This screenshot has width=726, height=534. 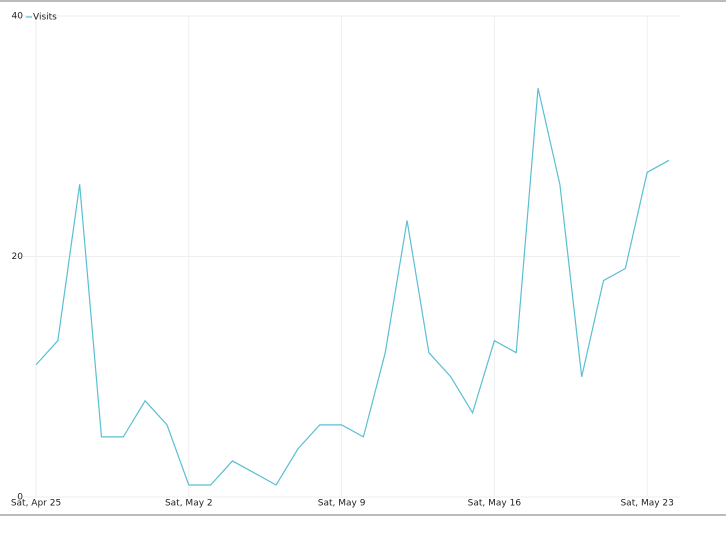 I want to click on x-tick-label: Sat, Apr 25, so click(x=36, y=504).